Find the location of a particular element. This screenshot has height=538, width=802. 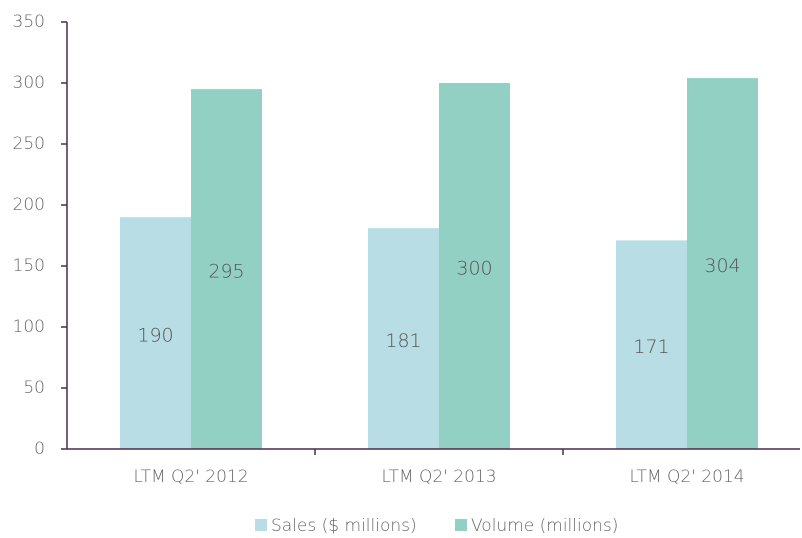

legend-label: Sales ($ millions) is located at coordinates (344, 526).